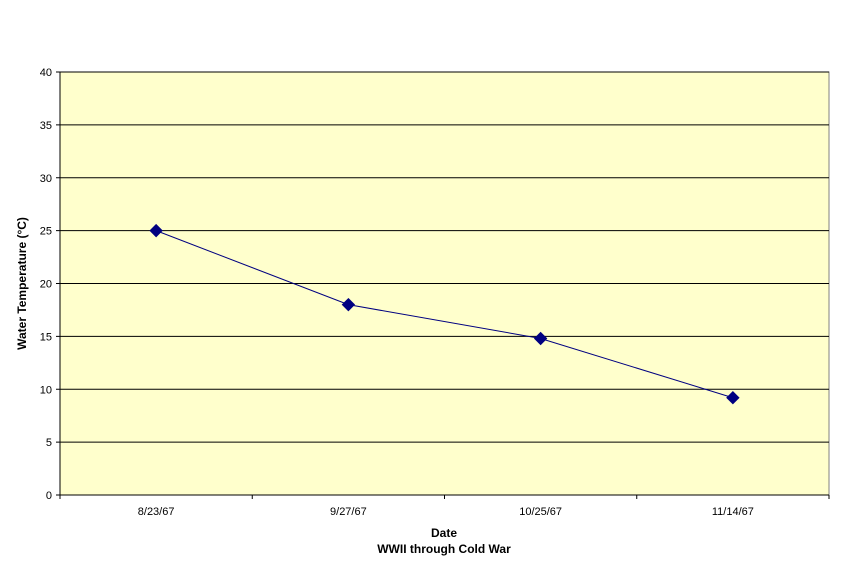 This screenshot has width=841, height=573. Describe the element at coordinates (733, 512) in the screenshot. I see `x-tick-label: 11/14/67` at that location.